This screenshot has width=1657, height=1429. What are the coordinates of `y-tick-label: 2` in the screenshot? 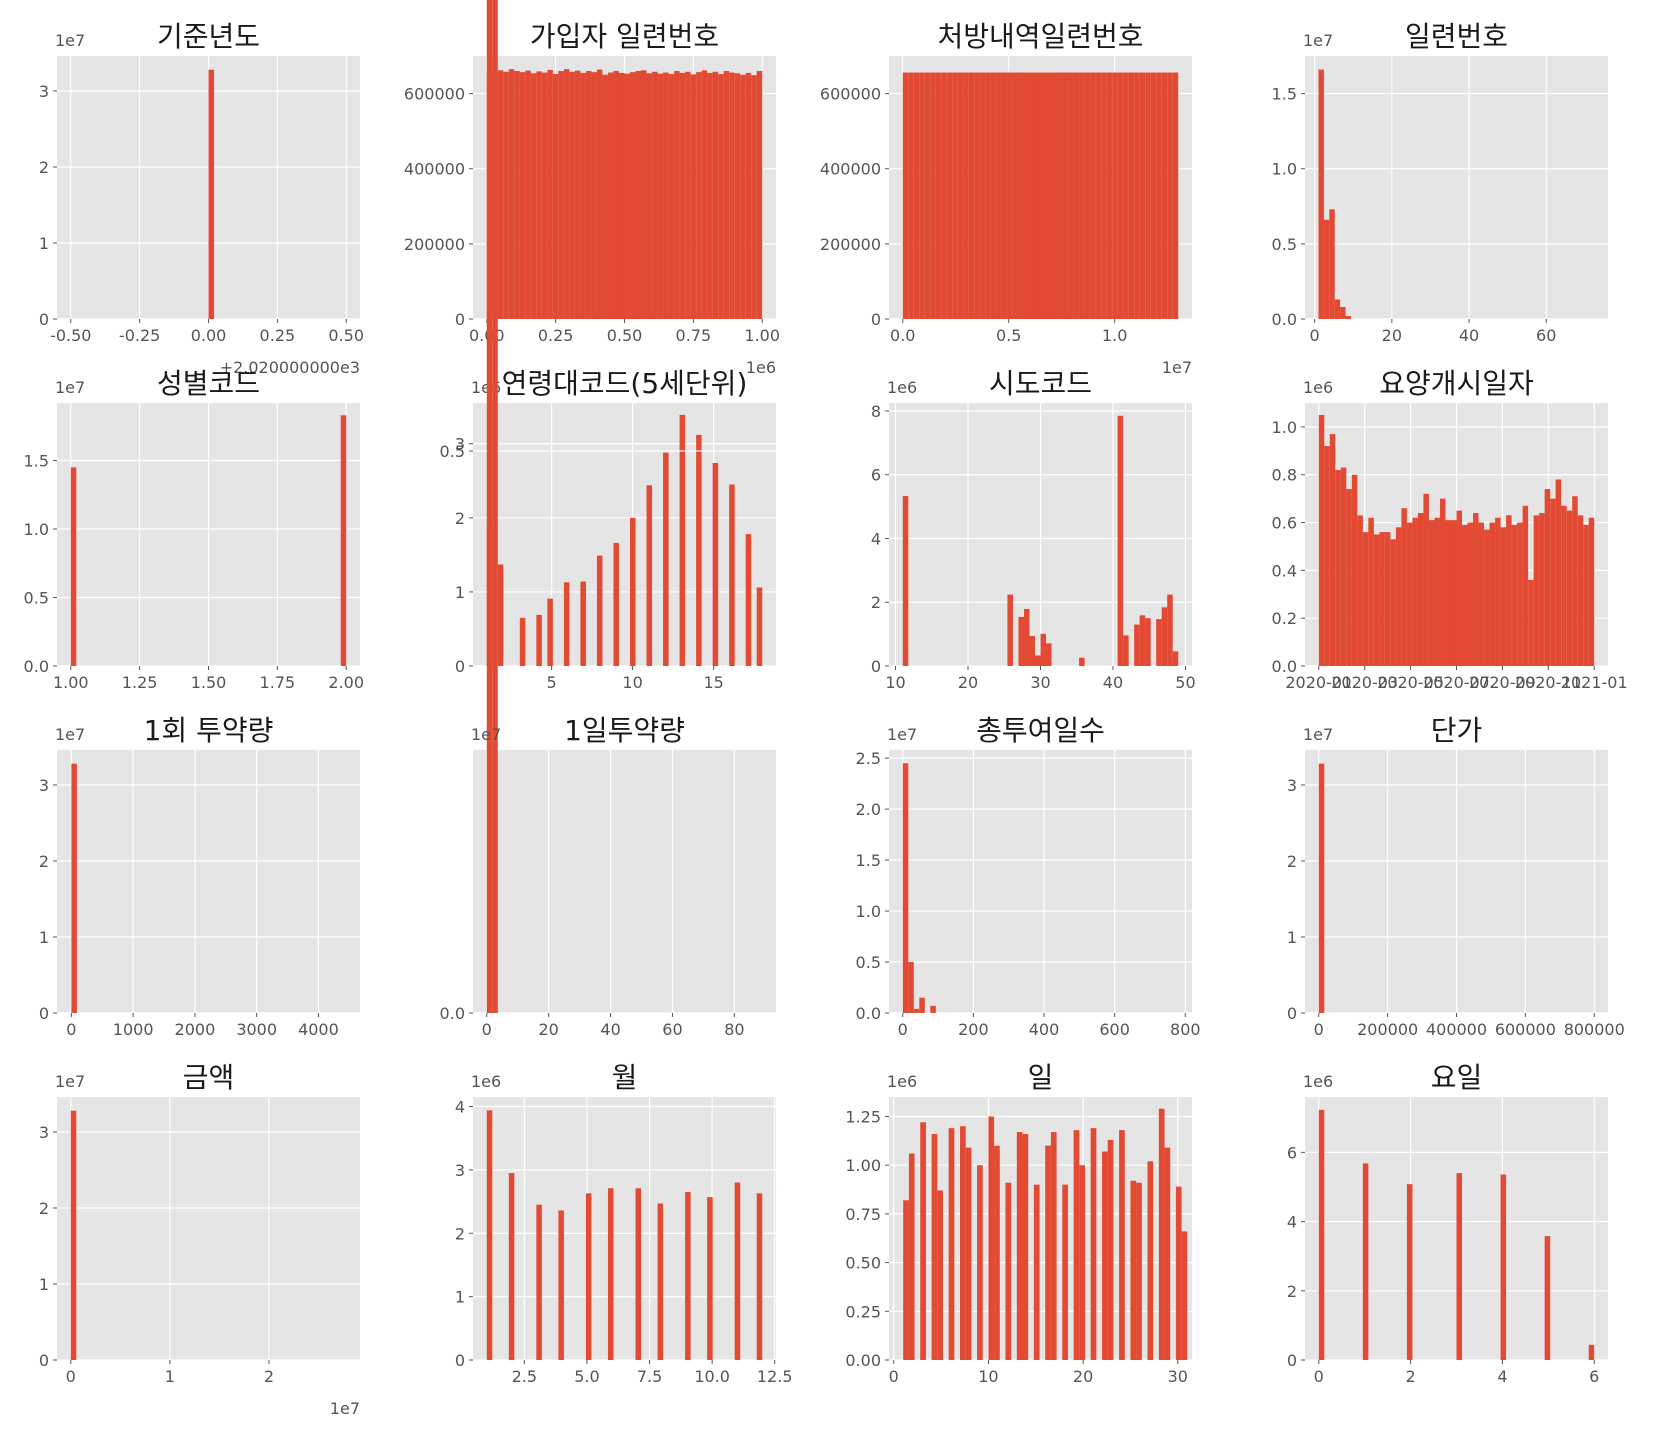 It's located at (460, 518).